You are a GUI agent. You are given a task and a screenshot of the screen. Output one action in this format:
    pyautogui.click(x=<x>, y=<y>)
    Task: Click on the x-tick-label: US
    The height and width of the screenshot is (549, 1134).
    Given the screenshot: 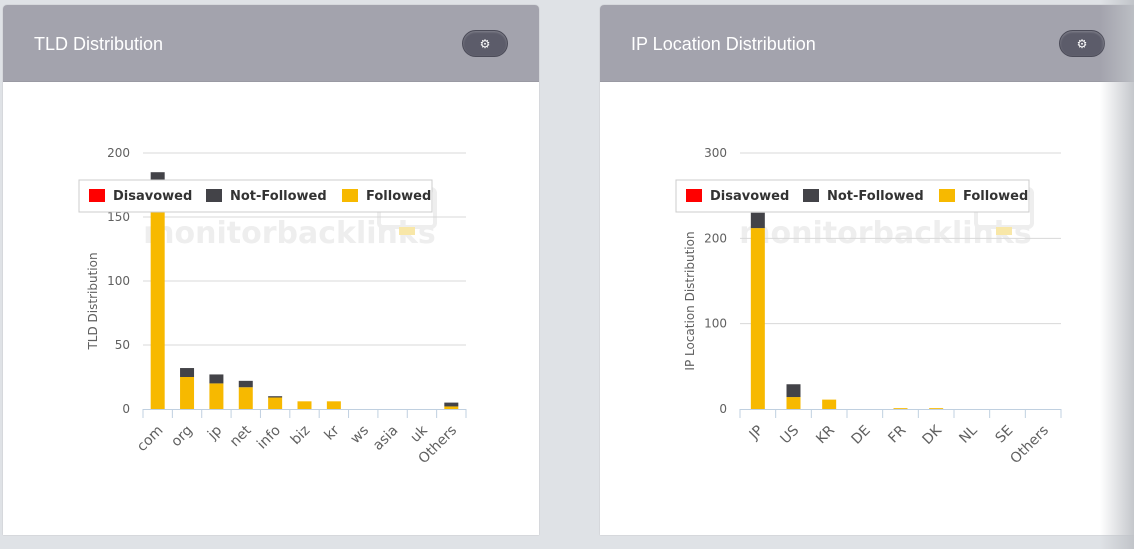 What is the action you would take?
    pyautogui.click(x=789, y=434)
    